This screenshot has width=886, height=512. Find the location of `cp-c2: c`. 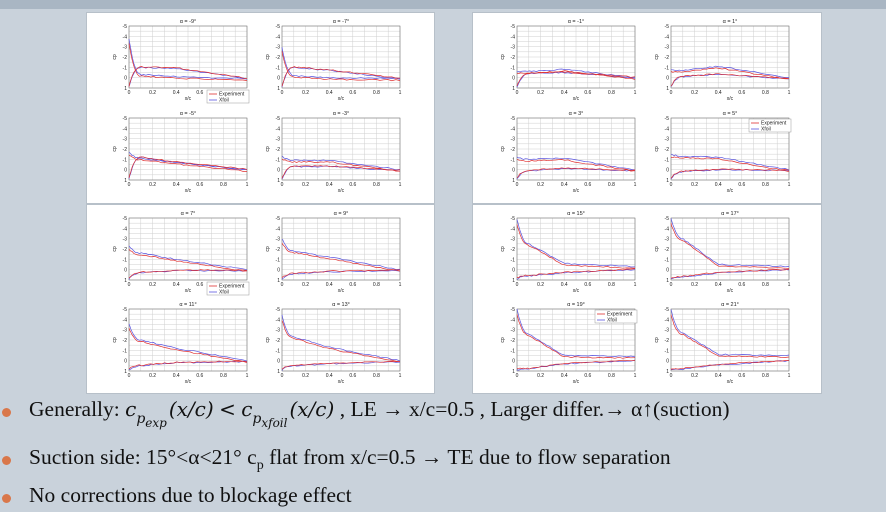

cp-c2: c is located at coordinates (247, 409).